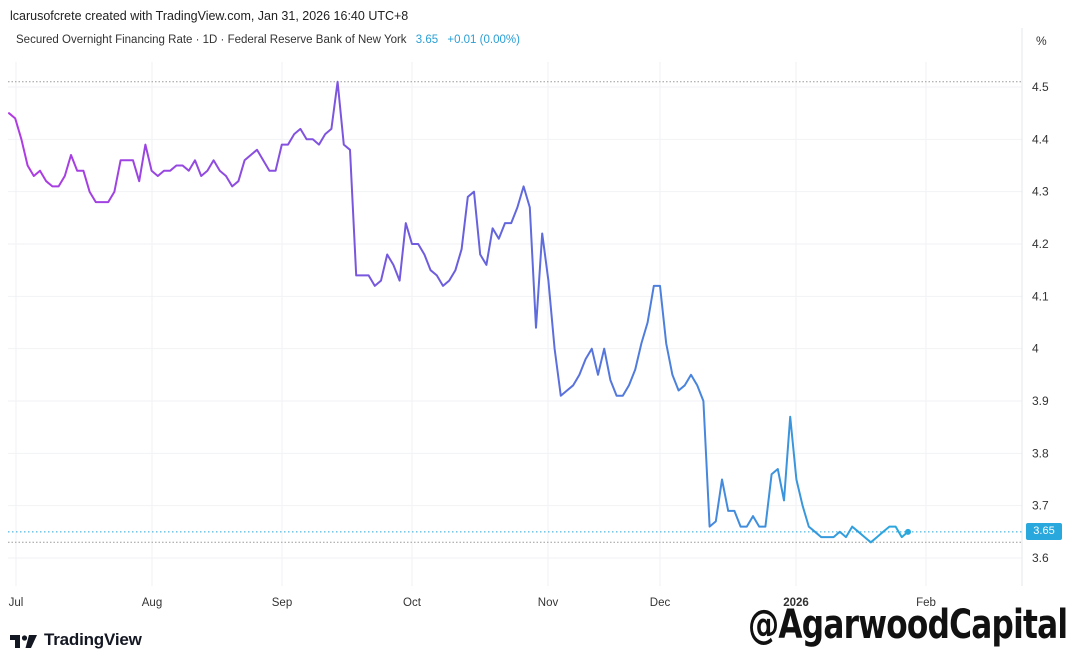  Describe the element at coordinates (796, 603) in the screenshot. I see `x-tick-label: 2026` at that location.